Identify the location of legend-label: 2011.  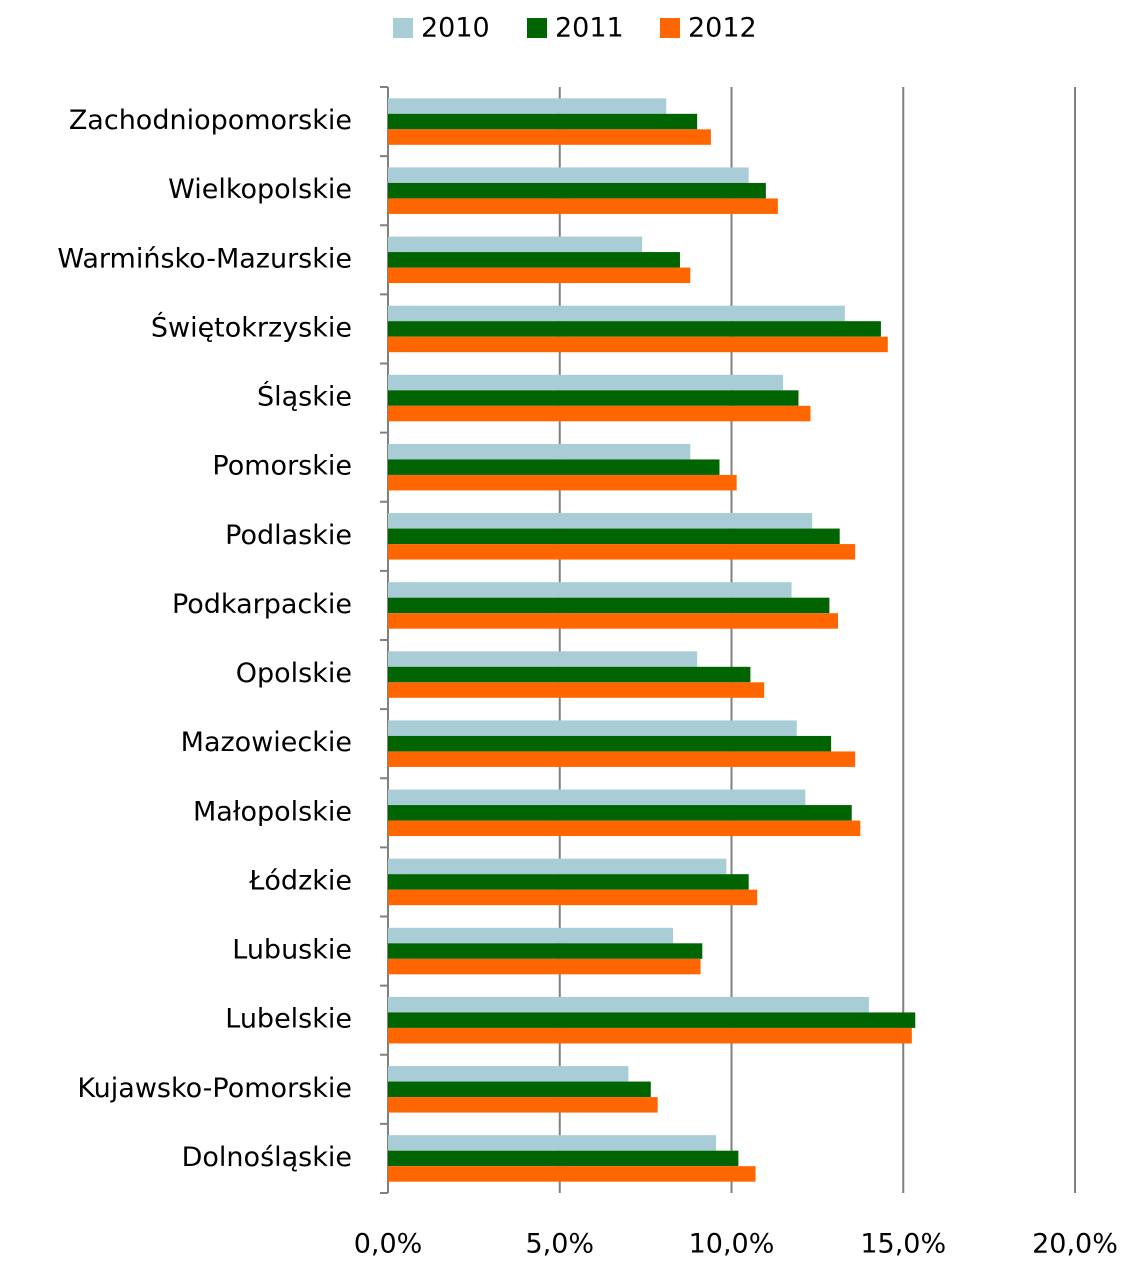
(589, 28).